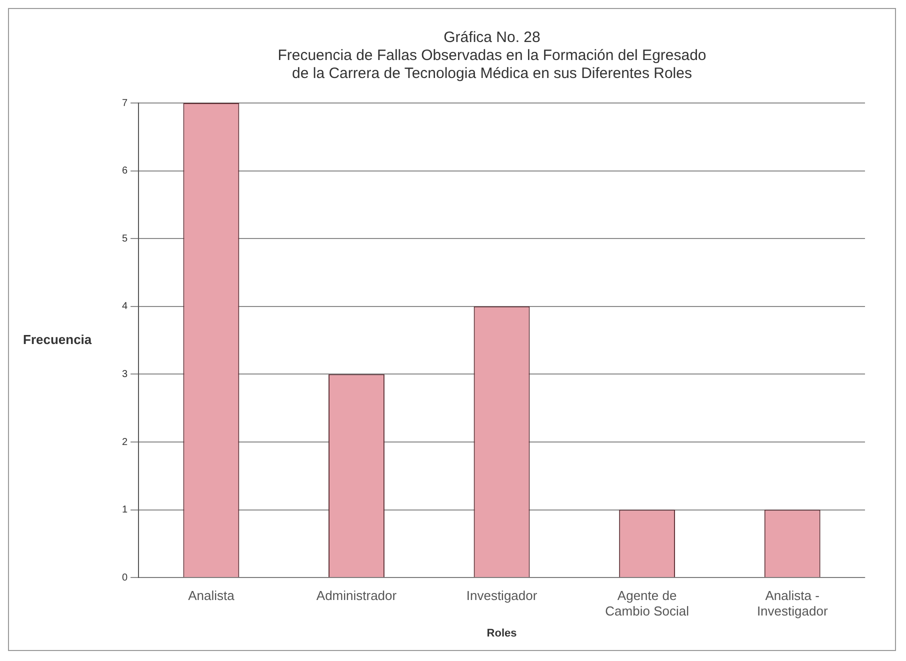  Describe the element at coordinates (502, 595) in the screenshot. I see `x-tick-label: Investigador` at that location.